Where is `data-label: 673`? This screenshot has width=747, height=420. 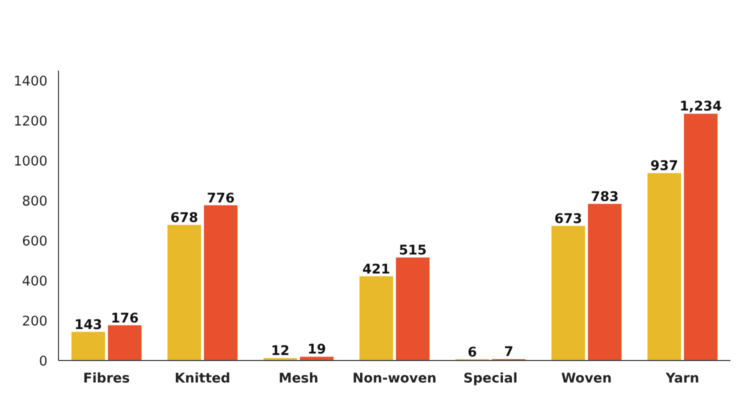
data-label: 673 is located at coordinates (568, 219).